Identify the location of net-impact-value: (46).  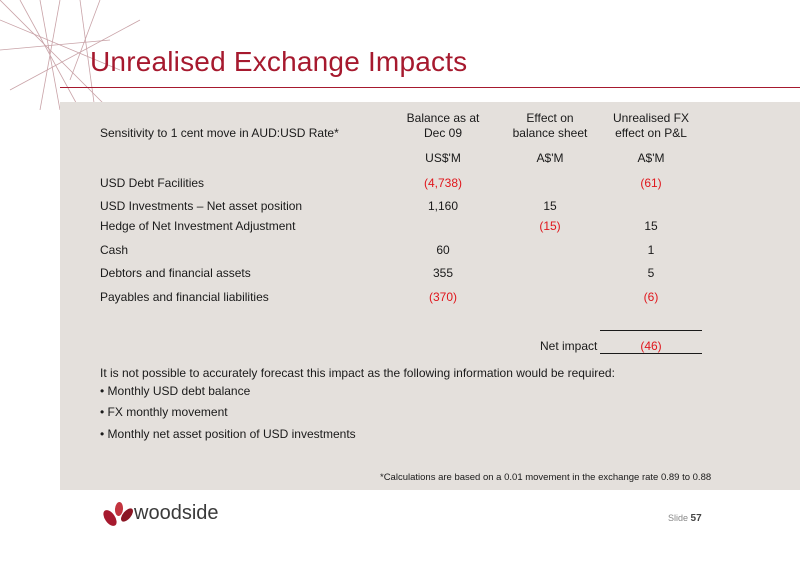
(651, 346).